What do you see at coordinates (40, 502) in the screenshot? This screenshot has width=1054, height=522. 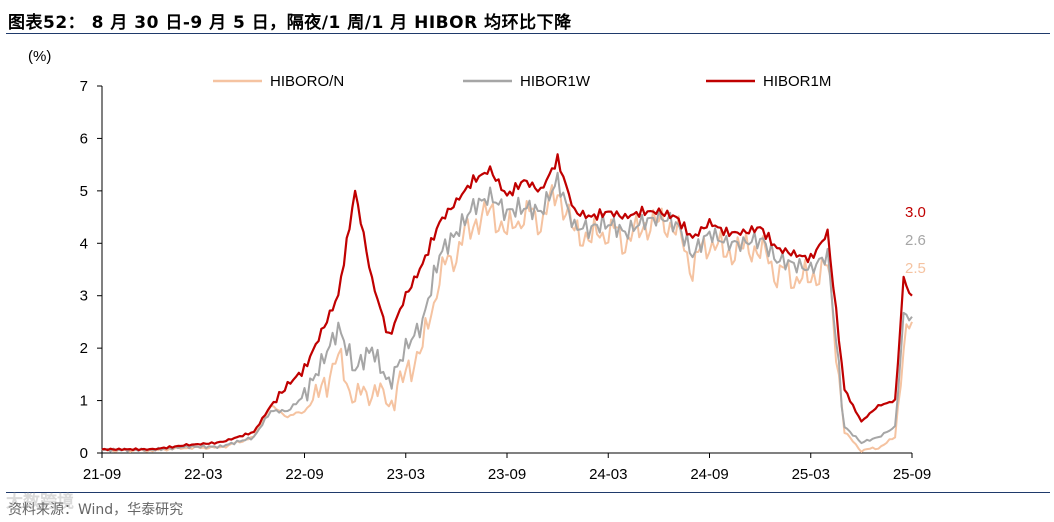 I see `watermark: 大数跨境` at bounding box center [40, 502].